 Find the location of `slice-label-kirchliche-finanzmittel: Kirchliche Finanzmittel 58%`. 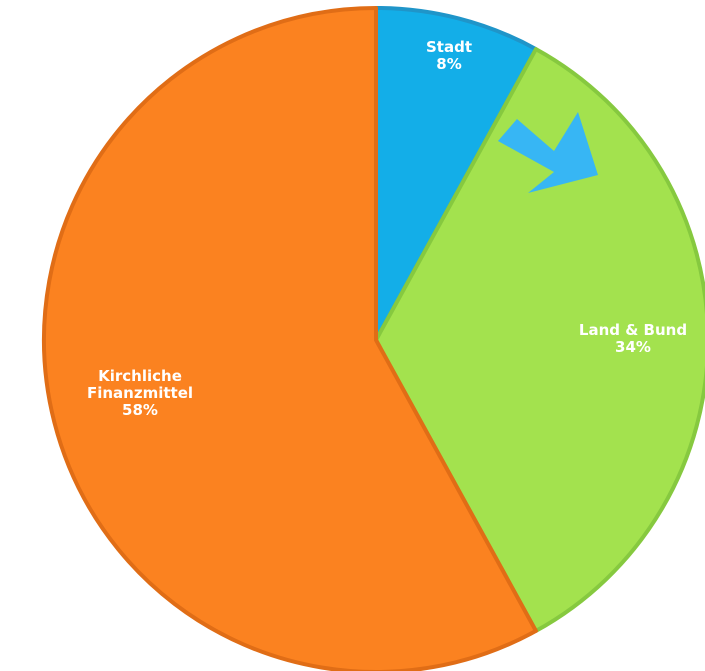

slice-label-kirchliche-finanzmittel: Kirchliche Finanzmittel 58% is located at coordinates (140, 393).